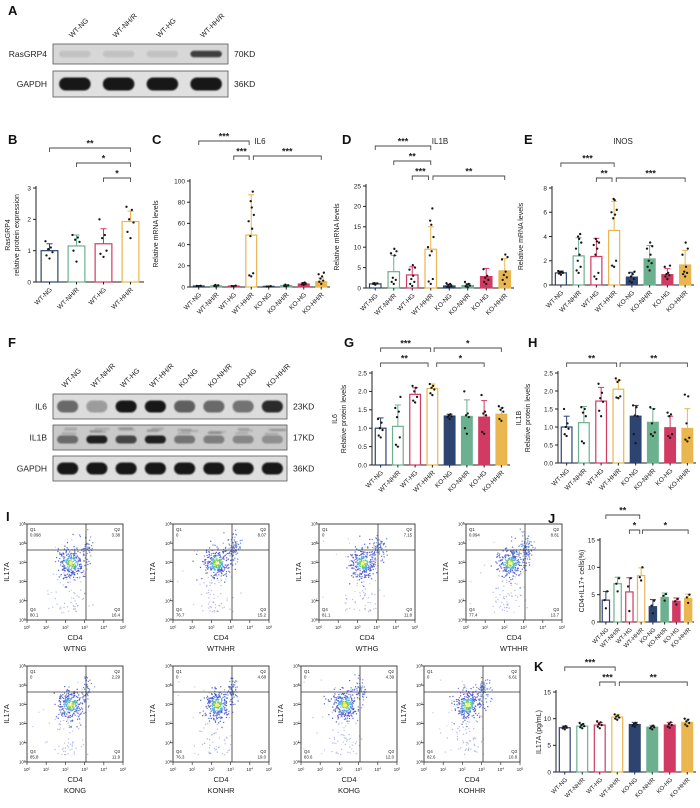 The width and height of the screenshot is (700, 808). I want to click on svg-text: 0.094, so click(474, 535).